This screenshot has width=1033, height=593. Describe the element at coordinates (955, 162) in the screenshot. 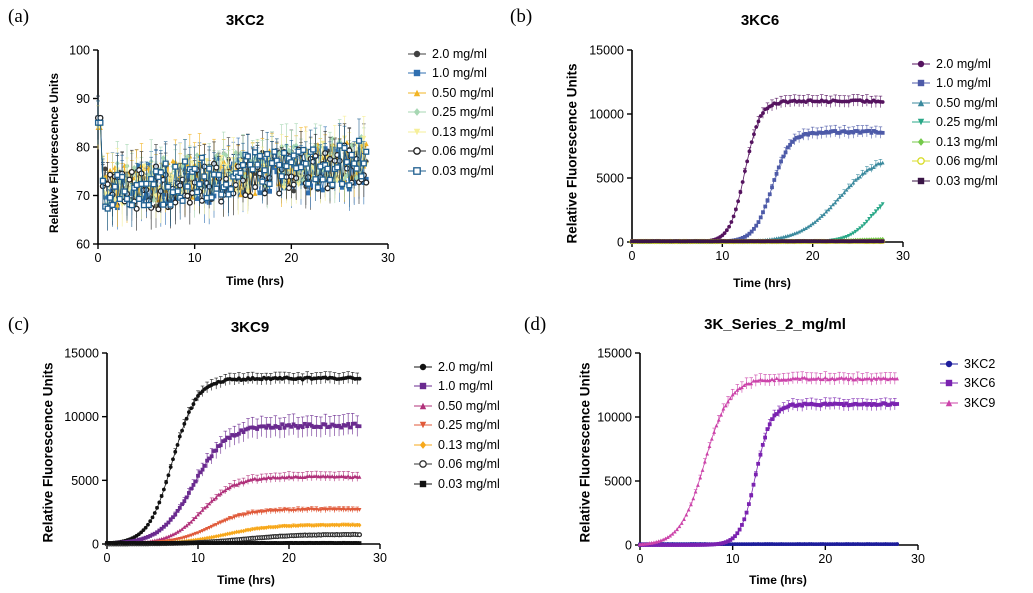

I see `legend-item: 0.06 mg/ml` at that location.